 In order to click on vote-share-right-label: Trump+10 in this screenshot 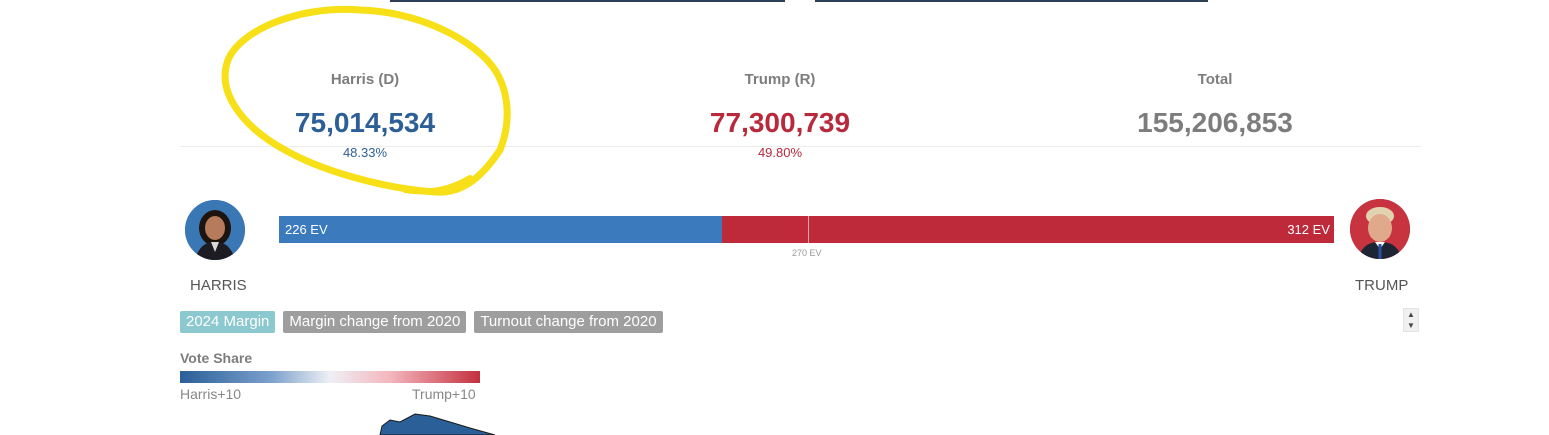, I will do `click(444, 394)`.